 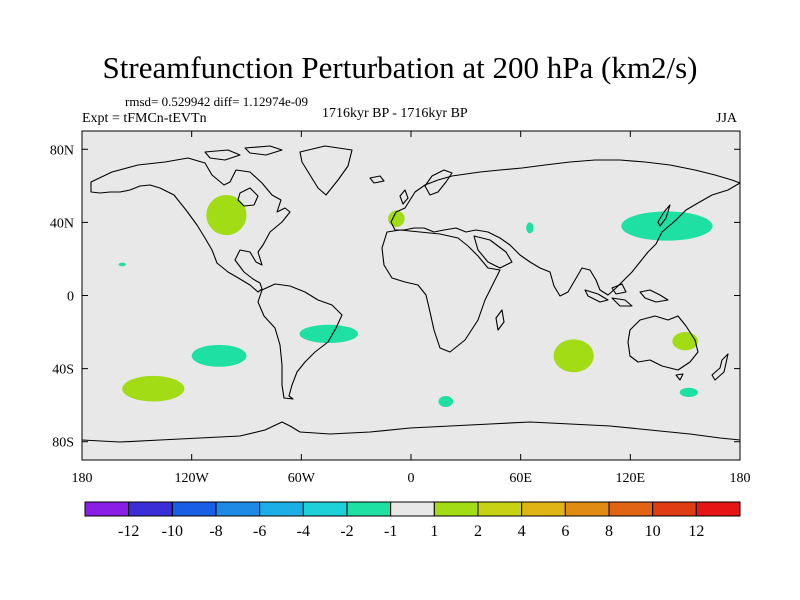 I want to click on coast-greenland, so click(x=326, y=170).